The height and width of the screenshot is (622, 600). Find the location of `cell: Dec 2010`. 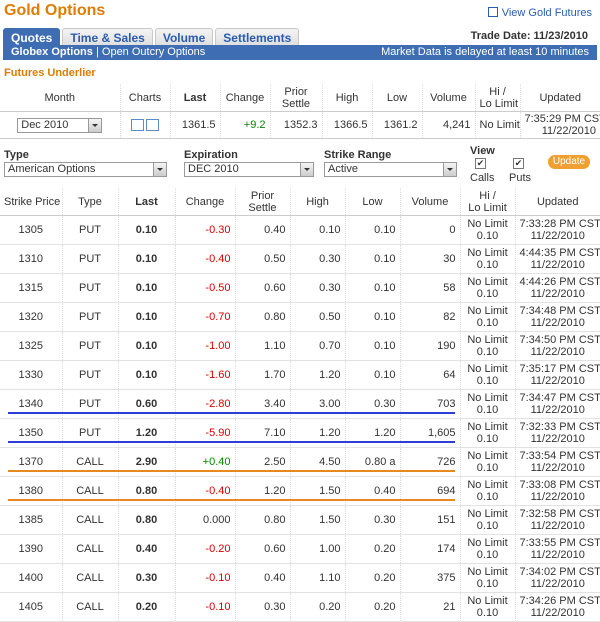

cell: Dec 2010 is located at coordinates (60, 125).